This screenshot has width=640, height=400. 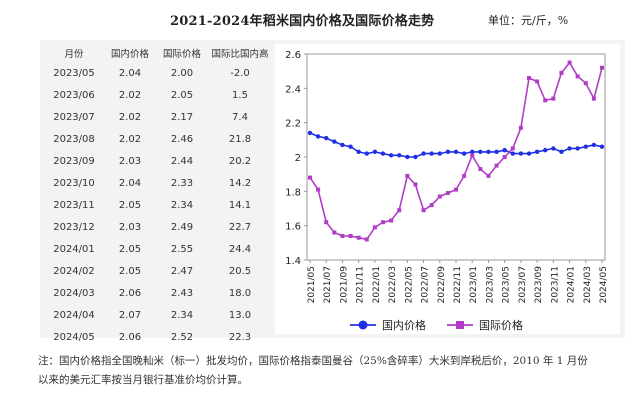 What do you see at coordinates (182, 139) in the screenshot?
I see `cell-international: 2.46` at bounding box center [182, 139].